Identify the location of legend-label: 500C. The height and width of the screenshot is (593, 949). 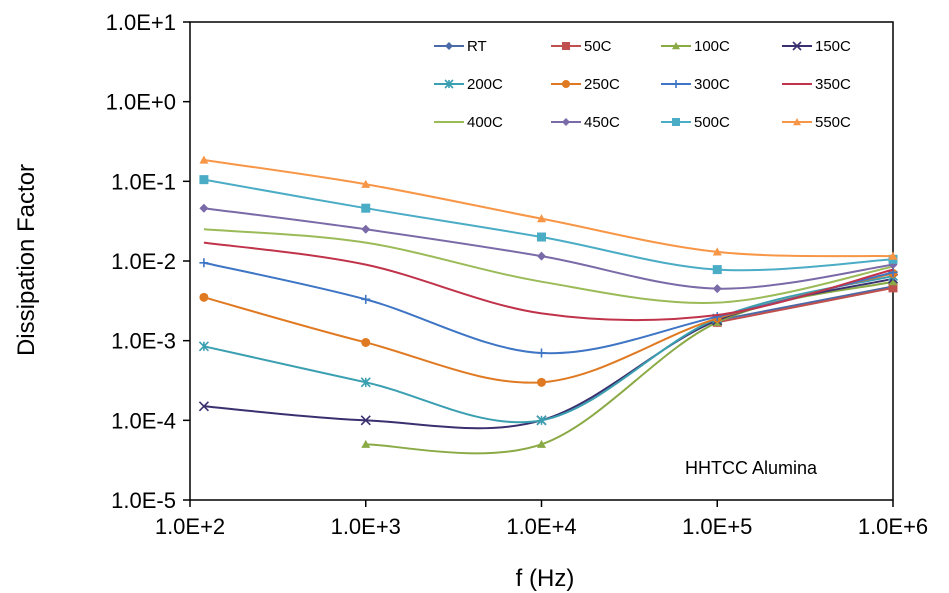
(712, 122).